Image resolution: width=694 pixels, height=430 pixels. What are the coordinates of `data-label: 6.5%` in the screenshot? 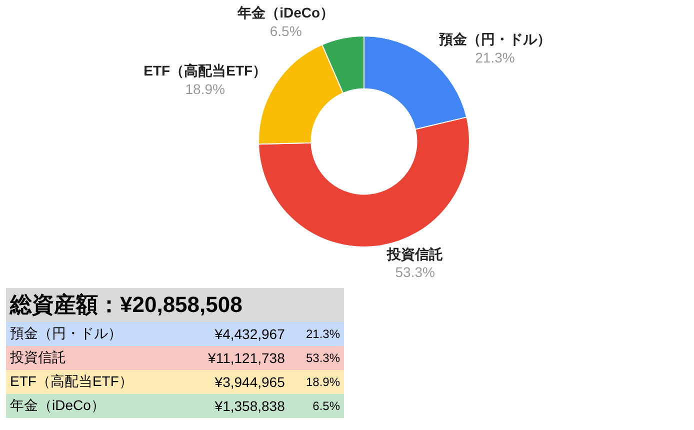 It's located at (286, 30).